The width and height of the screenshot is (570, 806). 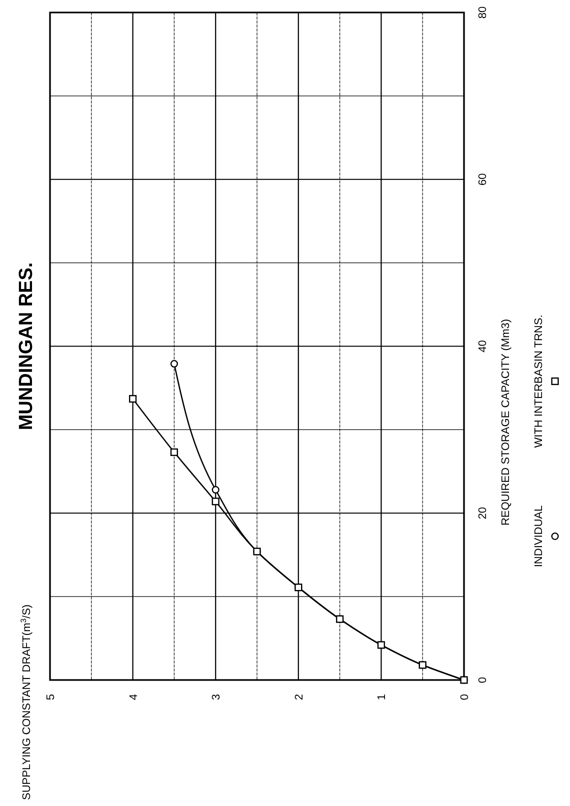 I want to click on legend-label: INDIVIDUAL, so click(x=539, y=536).